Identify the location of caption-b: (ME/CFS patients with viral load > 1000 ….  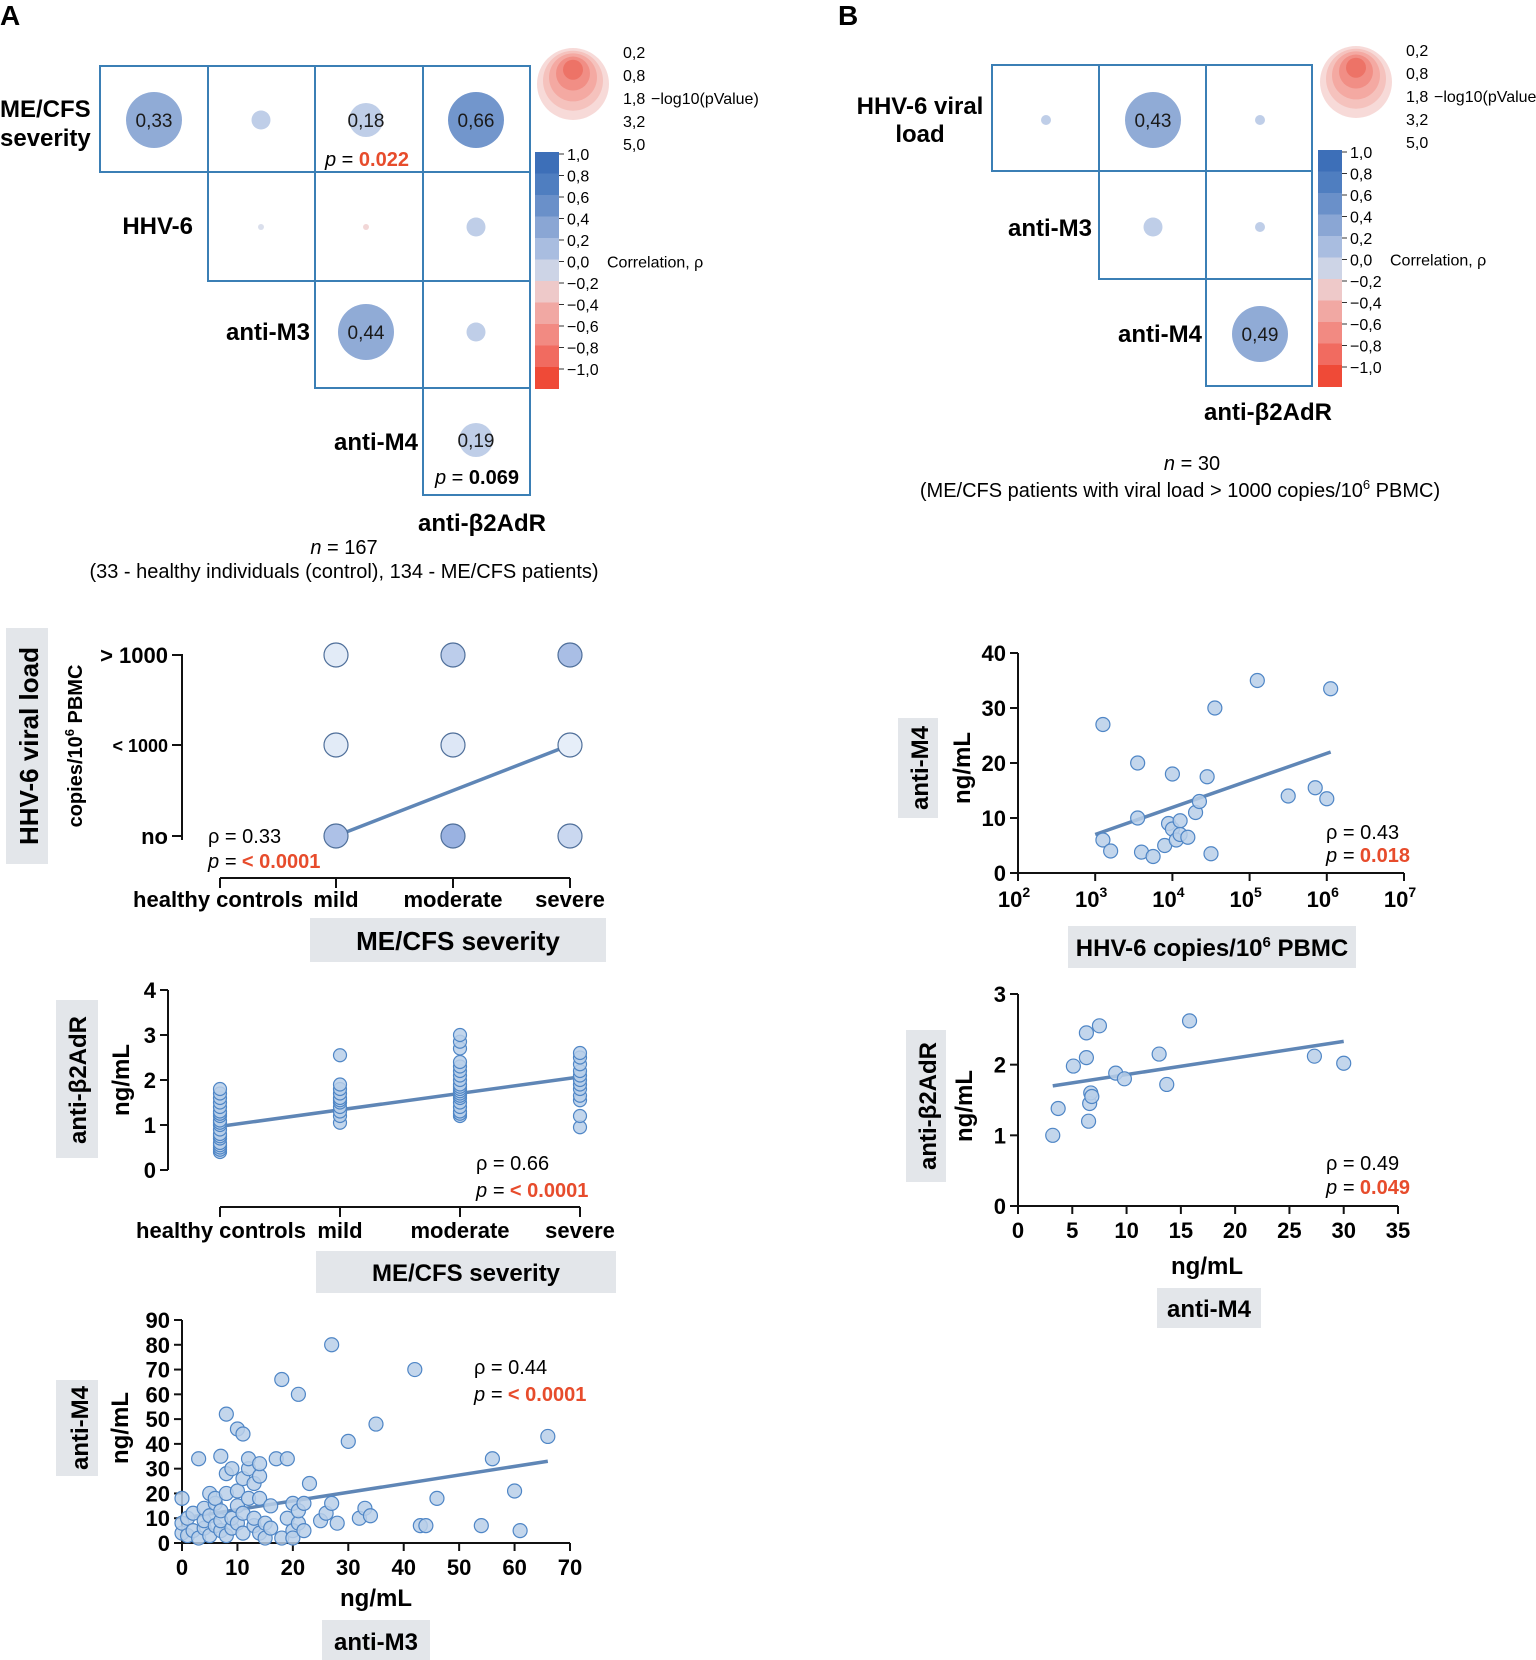
(1180, 489).